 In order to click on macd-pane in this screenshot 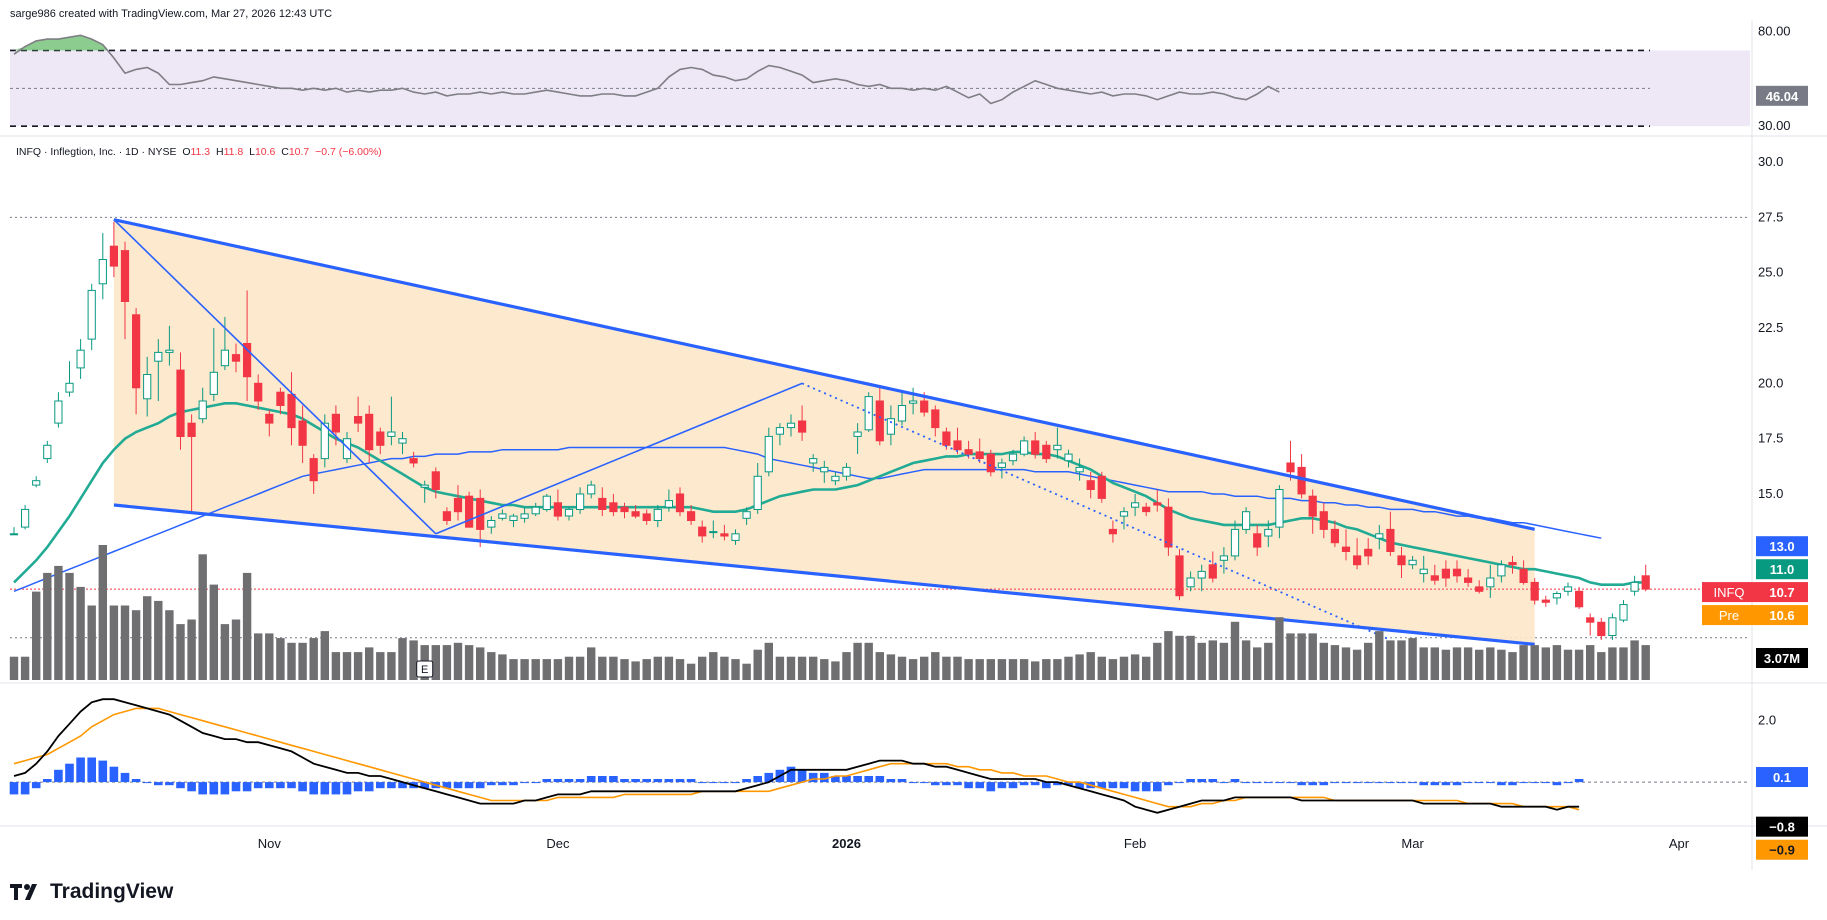, I will do `click(879, 756)`.